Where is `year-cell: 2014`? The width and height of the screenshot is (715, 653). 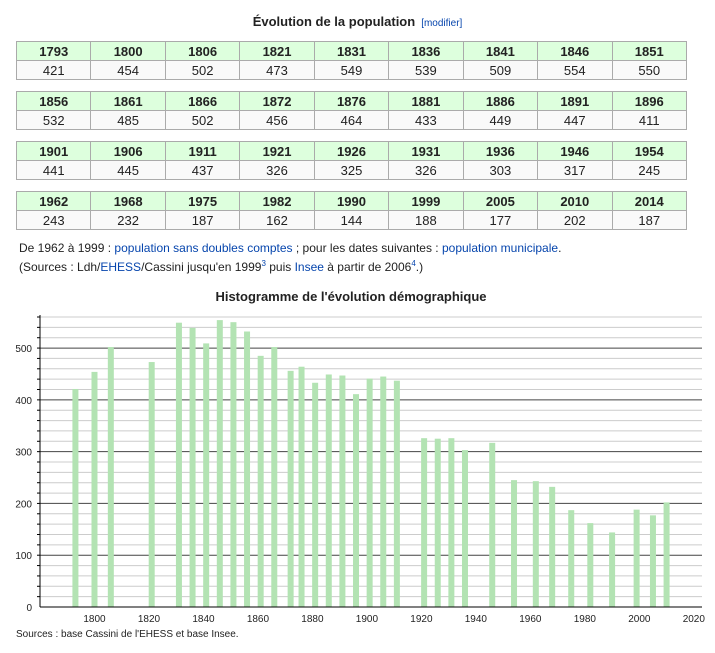
year-cell: 2014 is located at coordinates (649, 201).